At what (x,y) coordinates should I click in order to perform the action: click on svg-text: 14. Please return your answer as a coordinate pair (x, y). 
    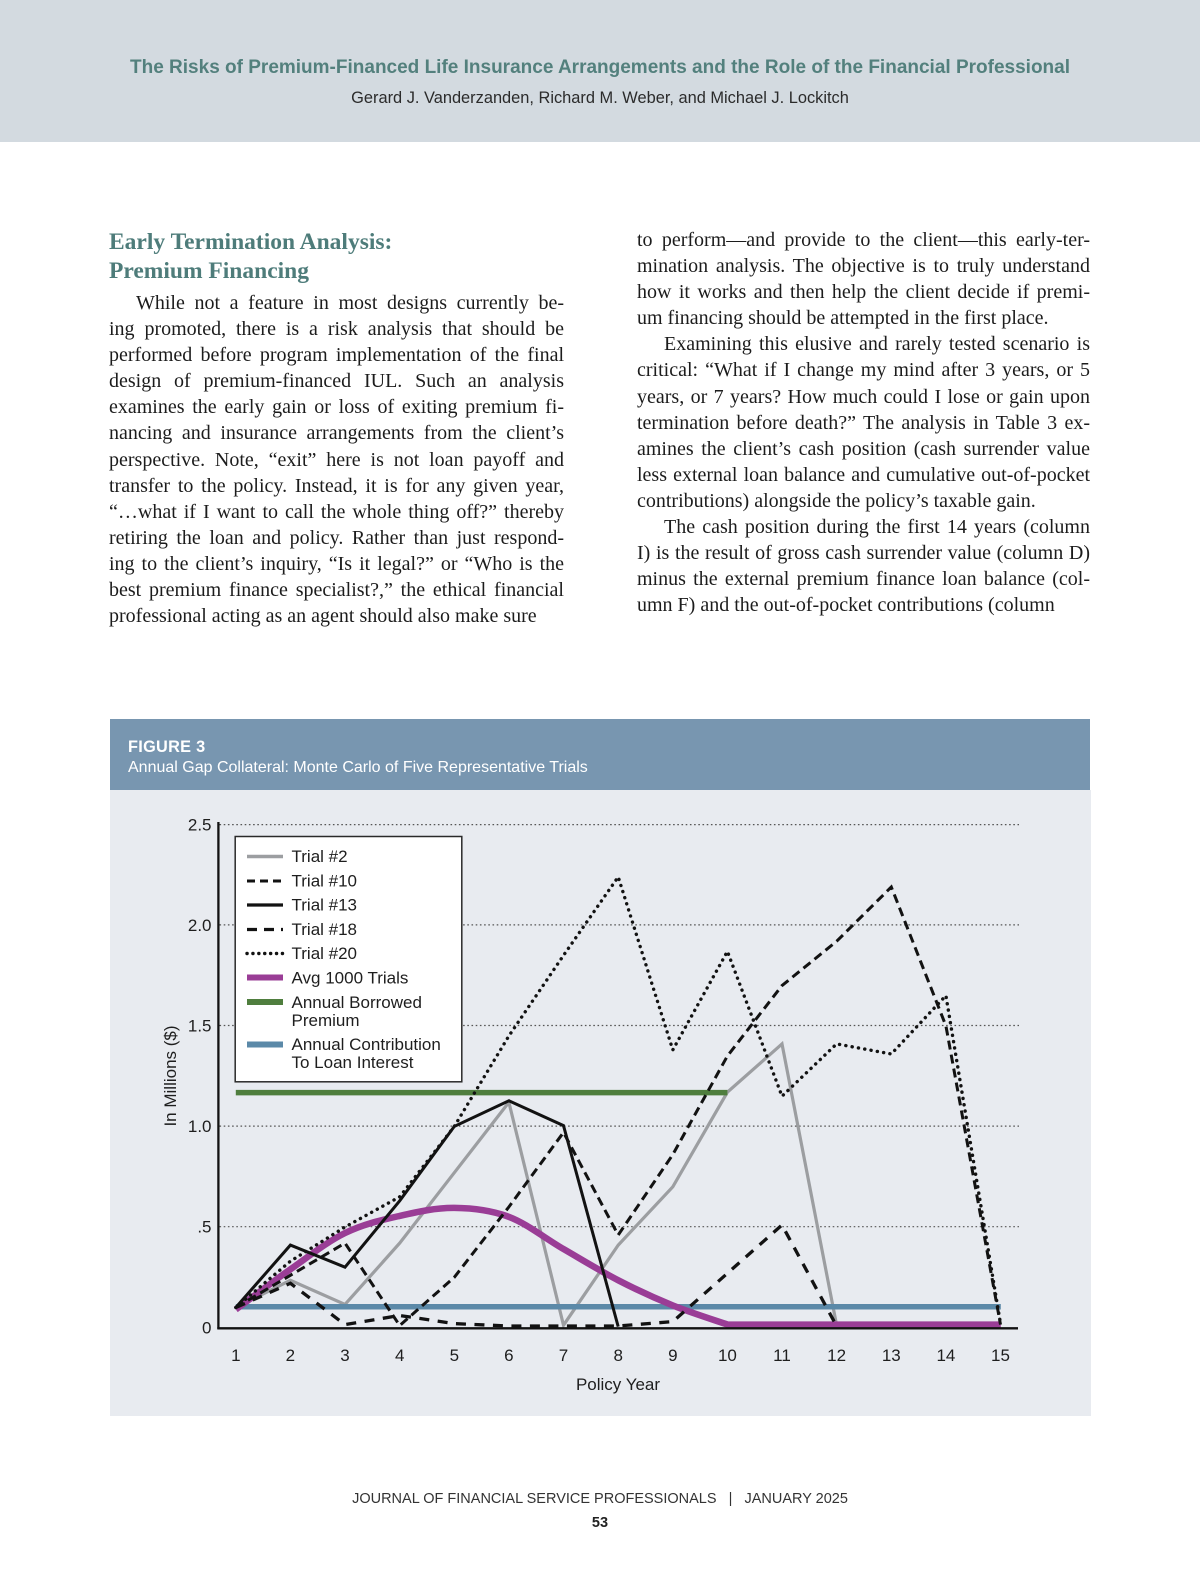
    Looking at the image, I should click on (945, 1355).